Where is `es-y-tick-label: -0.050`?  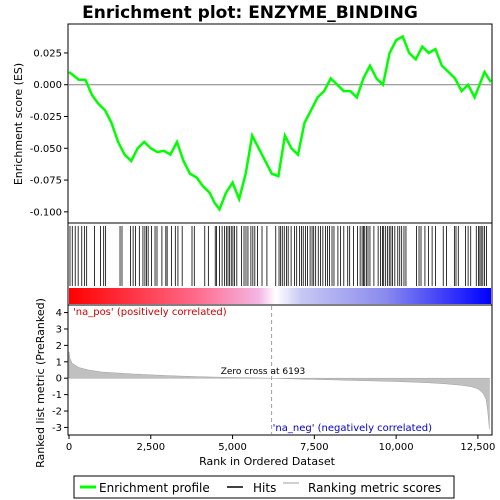
es-y-tick-label: -0.050 is located at coordinates (46, 149).